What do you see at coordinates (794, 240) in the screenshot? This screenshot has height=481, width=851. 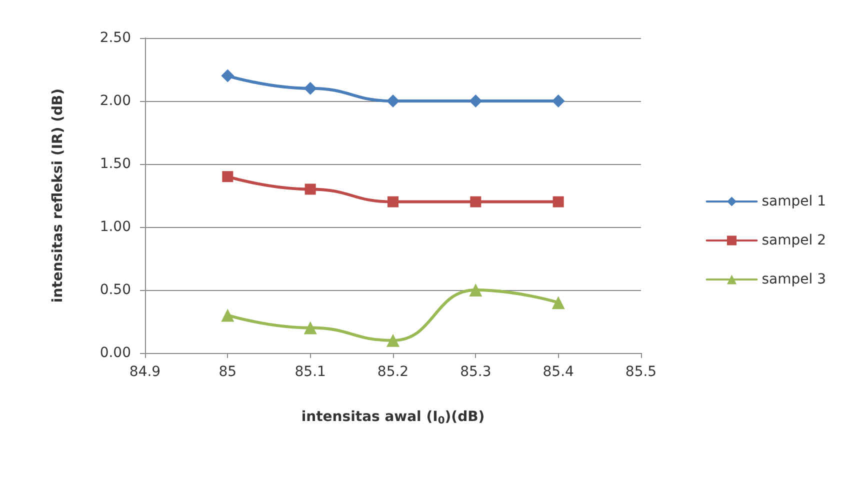 I see `legend-label: sampel 2` at bounding box center [794, 240].